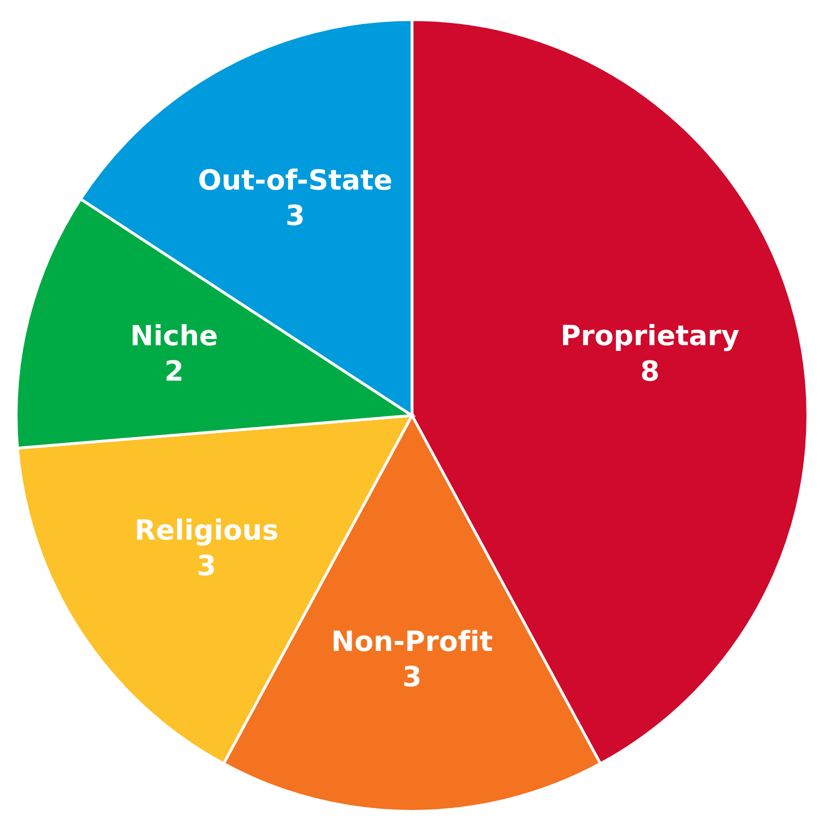  I want to click on slice-label: Proprietary, so click(651, 338).